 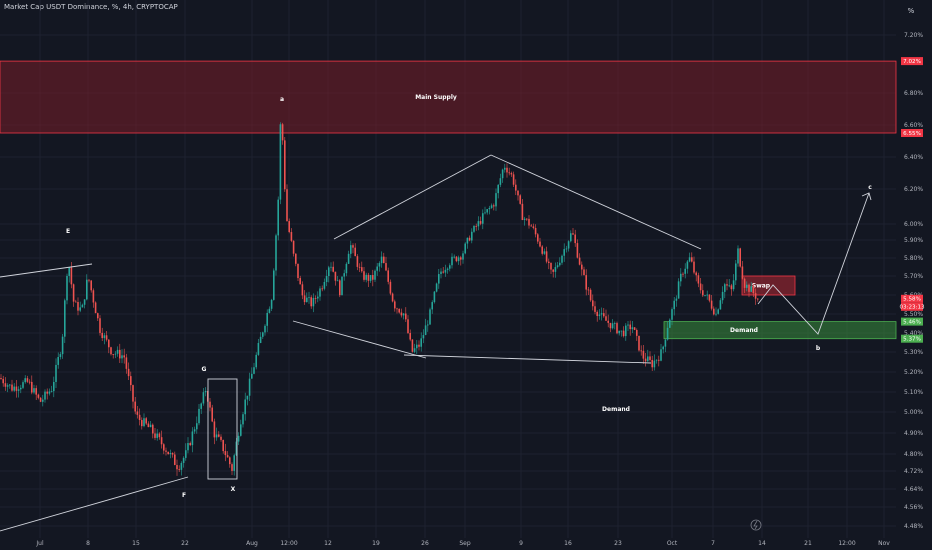 I want to click on x-tick-label: 14, so click(x=762, y=543).